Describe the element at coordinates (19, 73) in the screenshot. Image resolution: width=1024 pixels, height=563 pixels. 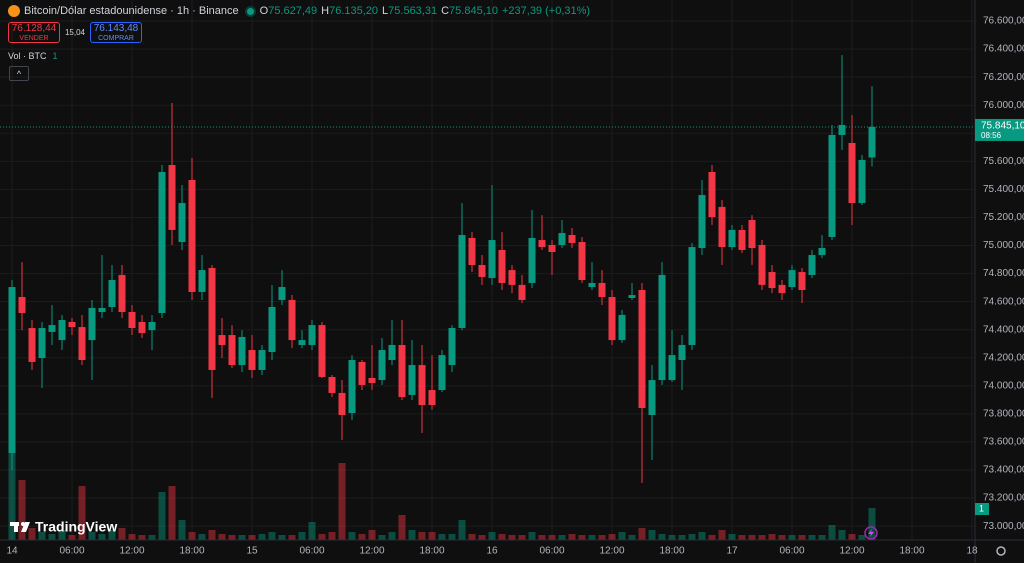
I see `collapse-button: ^` at that location.